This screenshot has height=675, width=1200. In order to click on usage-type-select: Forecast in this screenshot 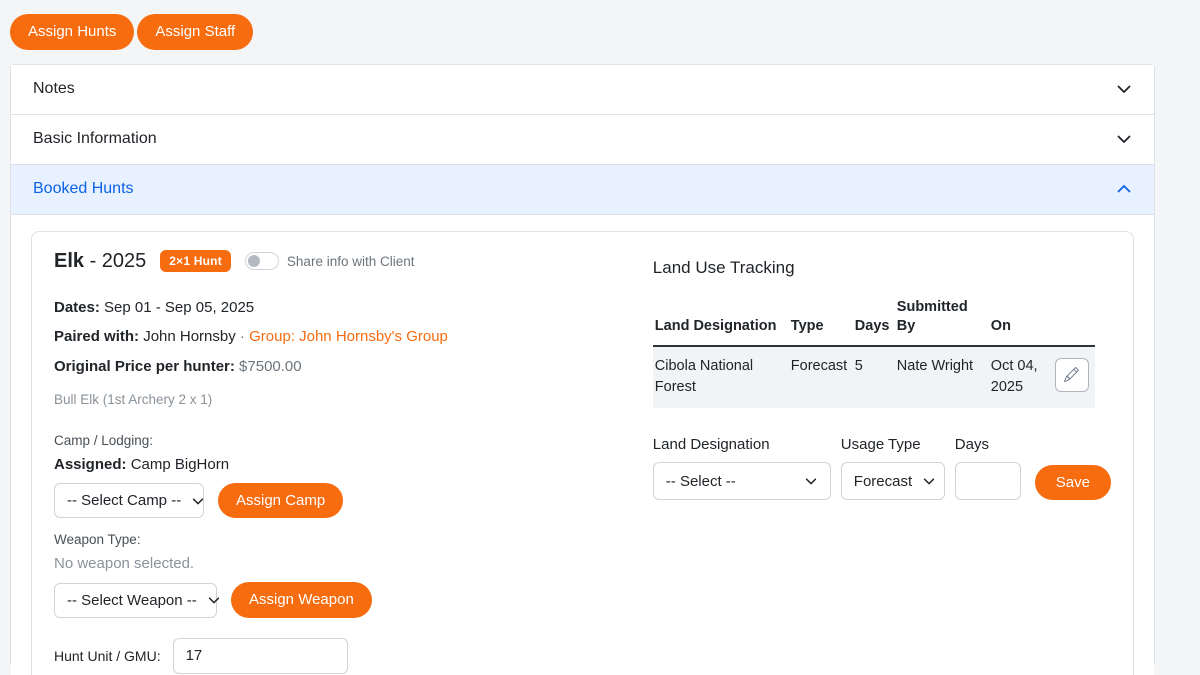, I will do `click(892, 481)`.